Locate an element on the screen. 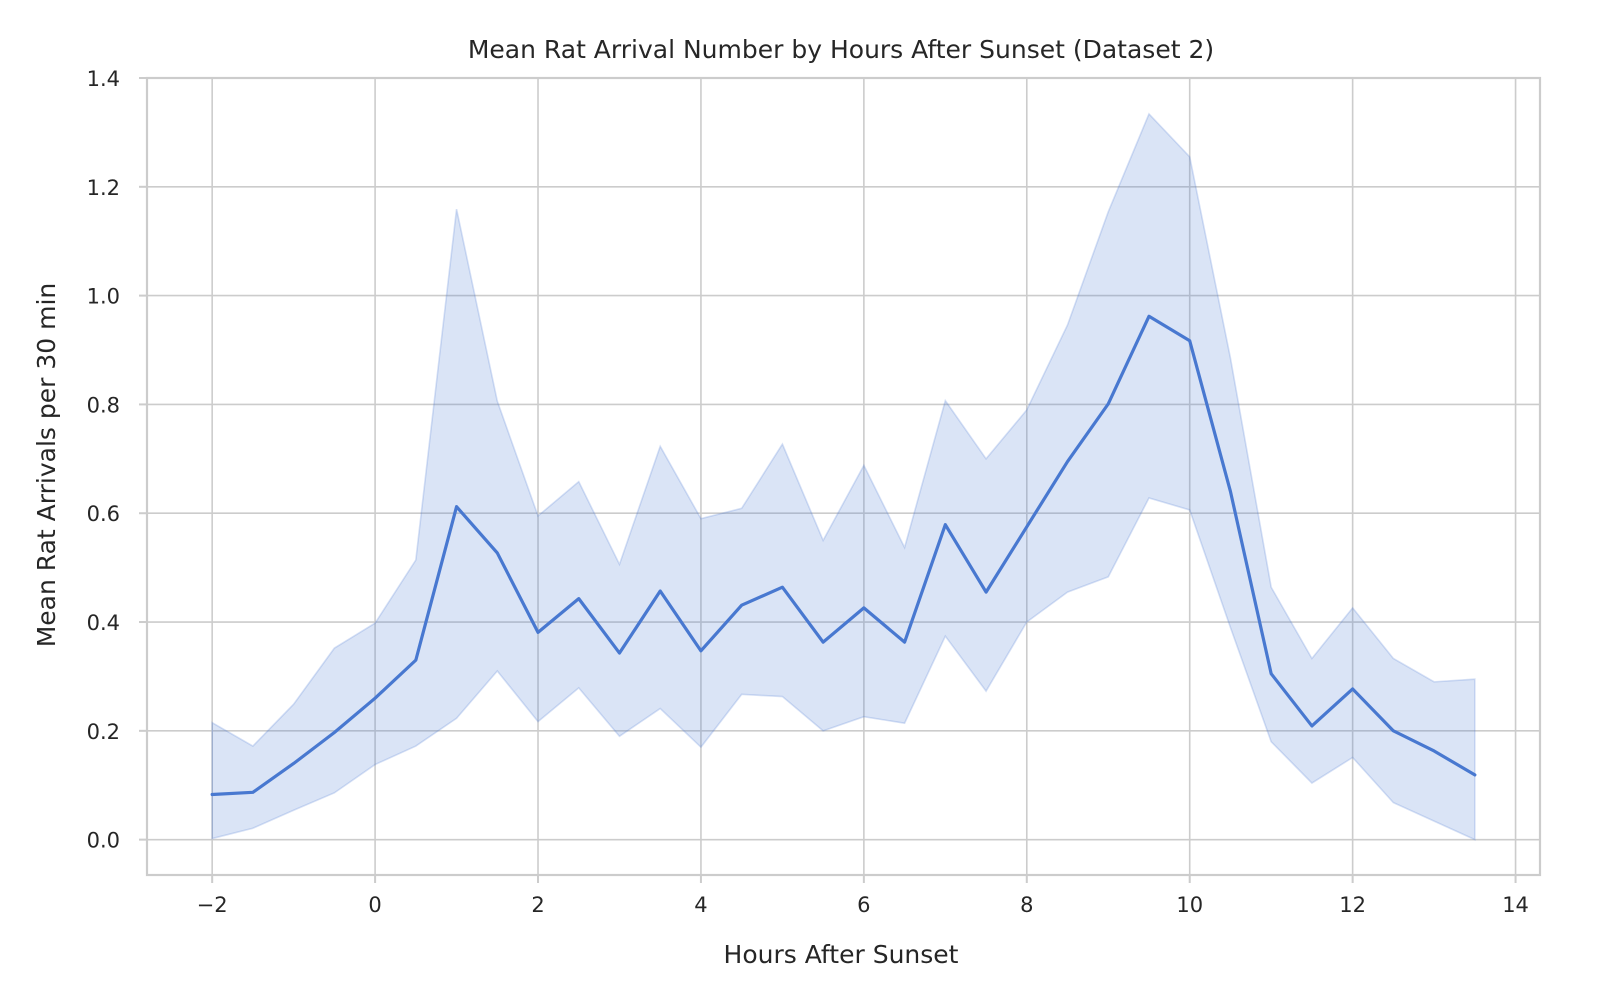 The width and height of the screenshot is (1600, 1000). x-tick-label: 12 is located at coordinates (1352, 905).